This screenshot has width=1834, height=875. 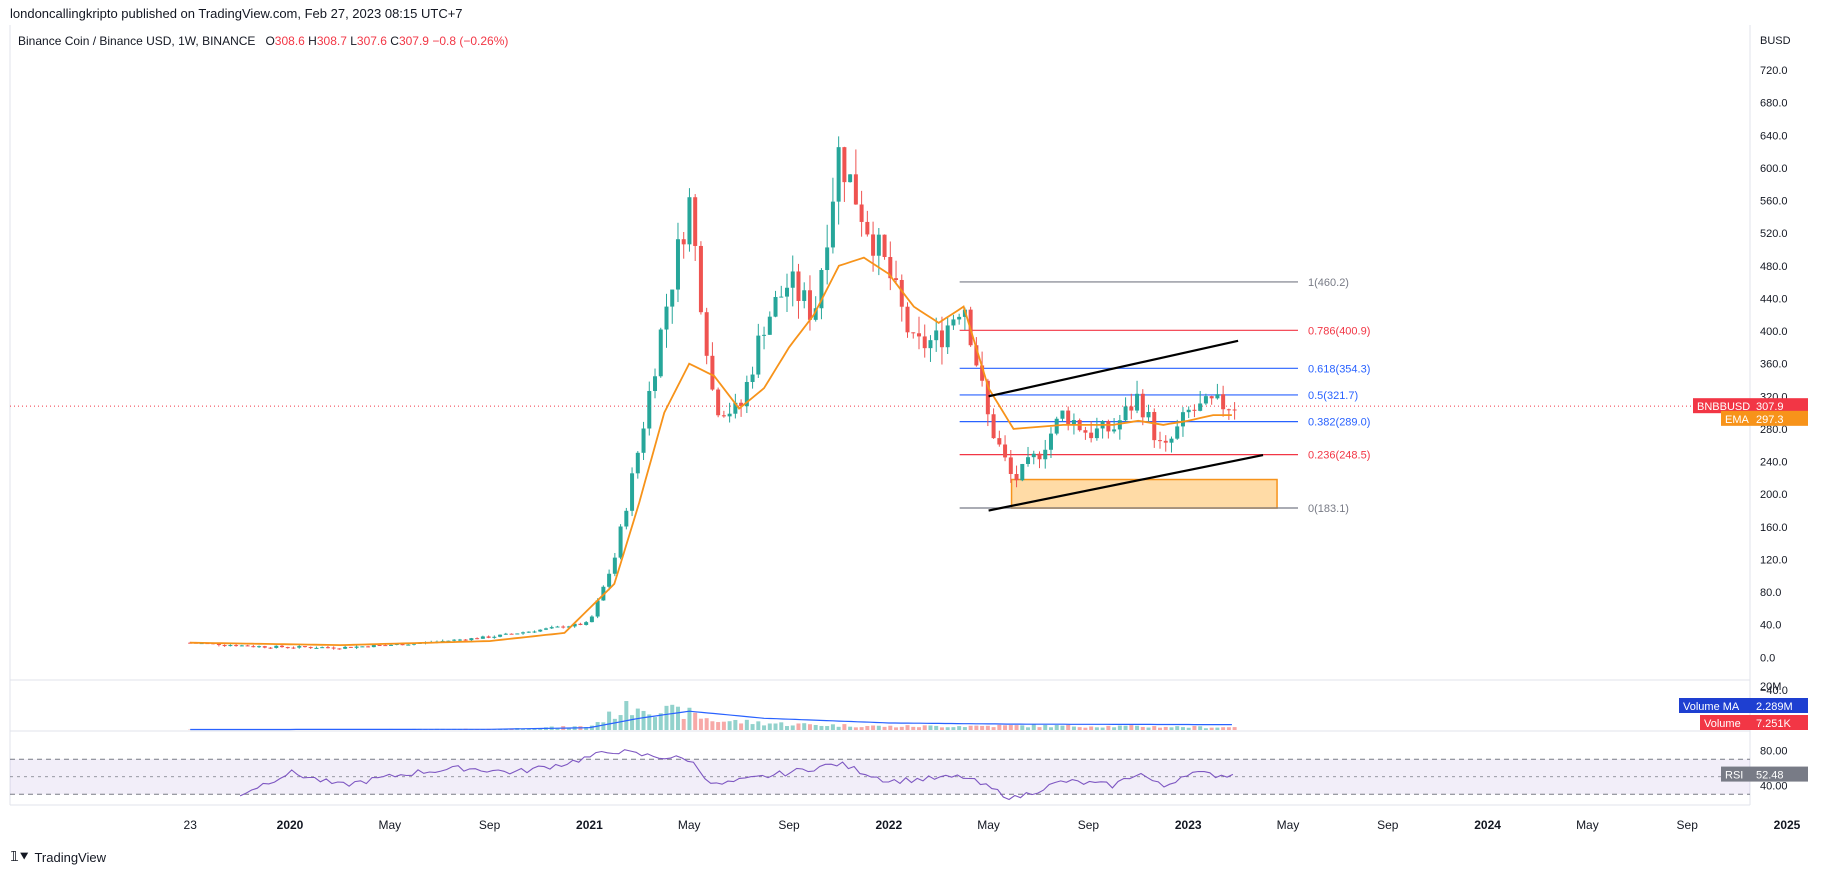 What do you see at coordinates (1328, 283) in the screenshot?
I see `fib-level-label: 1(460.2)` at bounding box center [1328, 283].